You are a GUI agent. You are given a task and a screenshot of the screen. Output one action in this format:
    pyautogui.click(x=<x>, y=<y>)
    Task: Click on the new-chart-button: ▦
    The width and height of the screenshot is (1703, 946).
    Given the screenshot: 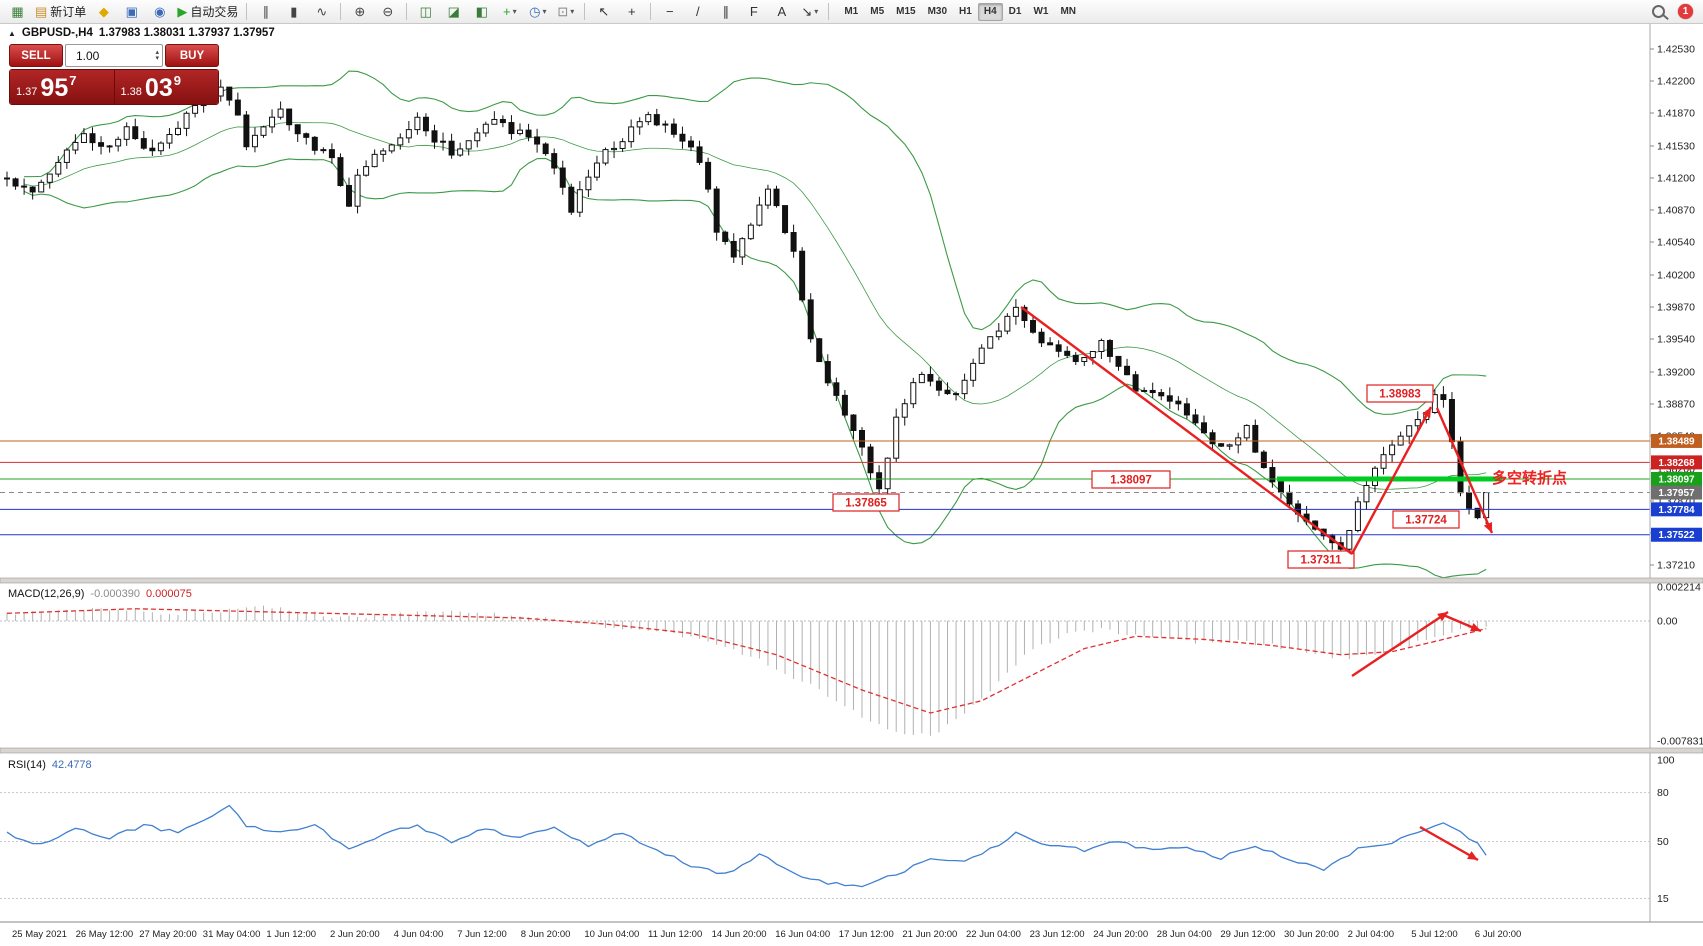 What is the action you would take?
    pyautogui.click(x=17, y=12)
    